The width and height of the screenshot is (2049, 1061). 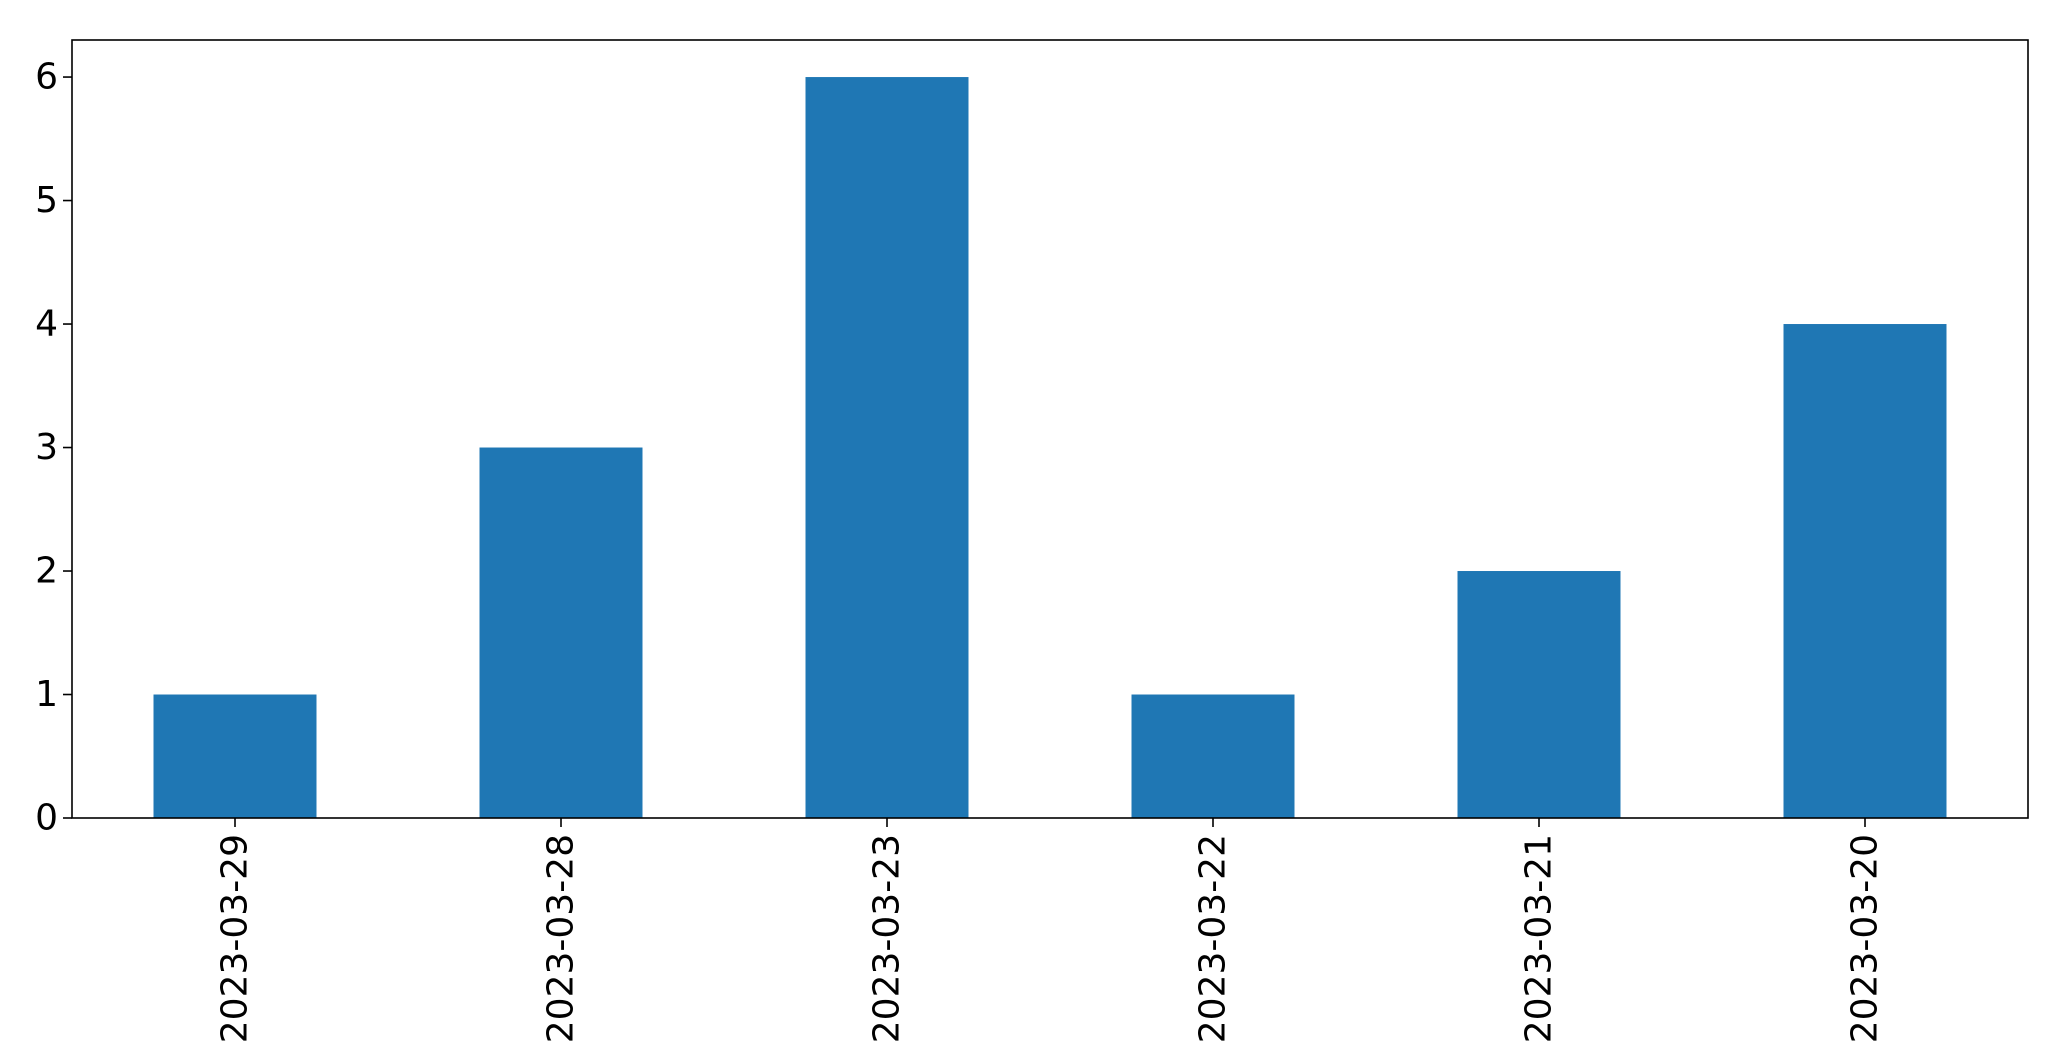 I want to click on x-tick-label: 2023-03-29, so click(x=235, y=938).